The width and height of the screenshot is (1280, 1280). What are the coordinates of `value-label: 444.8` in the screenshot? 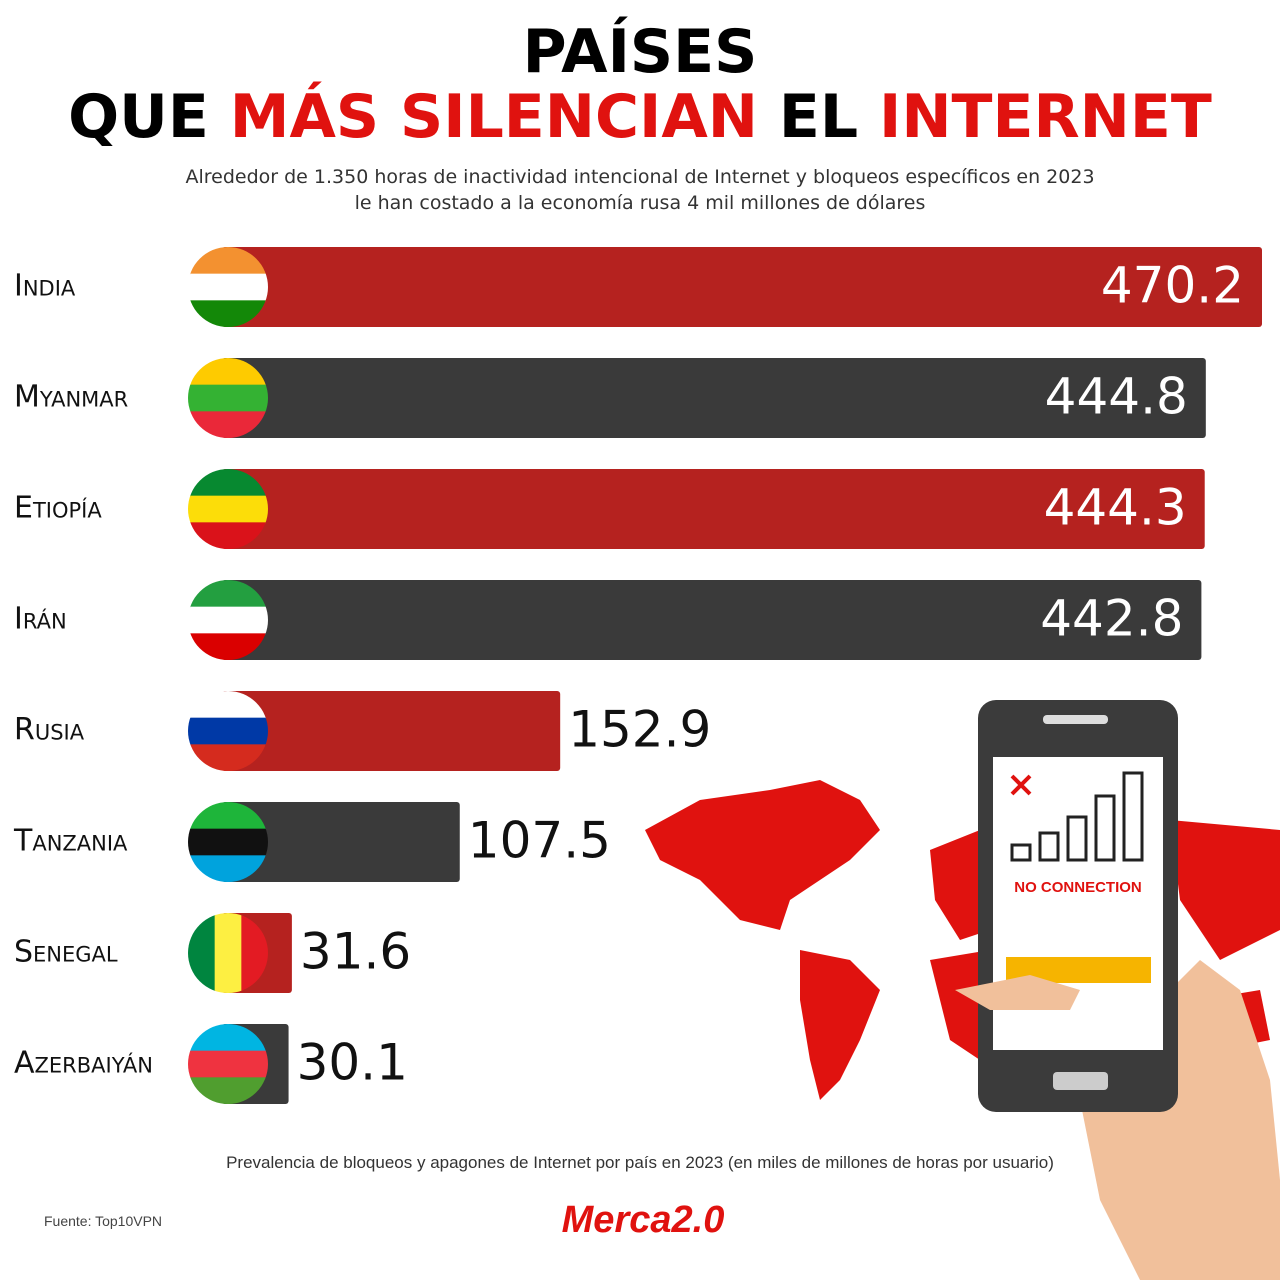 It's located at (1116, 397).